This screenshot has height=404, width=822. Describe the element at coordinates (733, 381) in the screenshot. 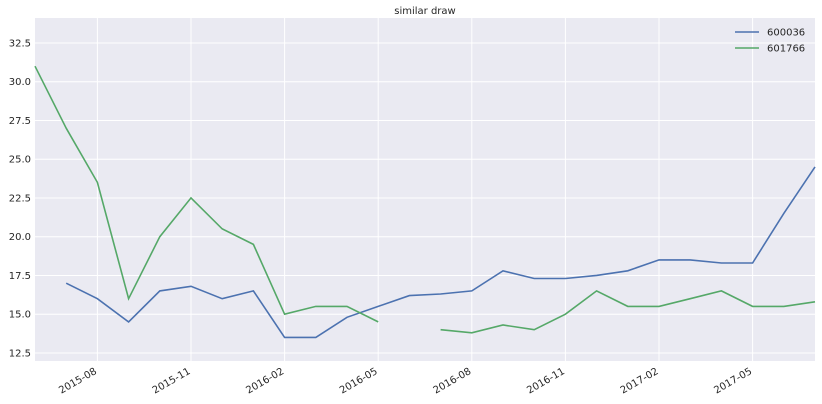

I see `x-tick-label: 2017-05` at that location.